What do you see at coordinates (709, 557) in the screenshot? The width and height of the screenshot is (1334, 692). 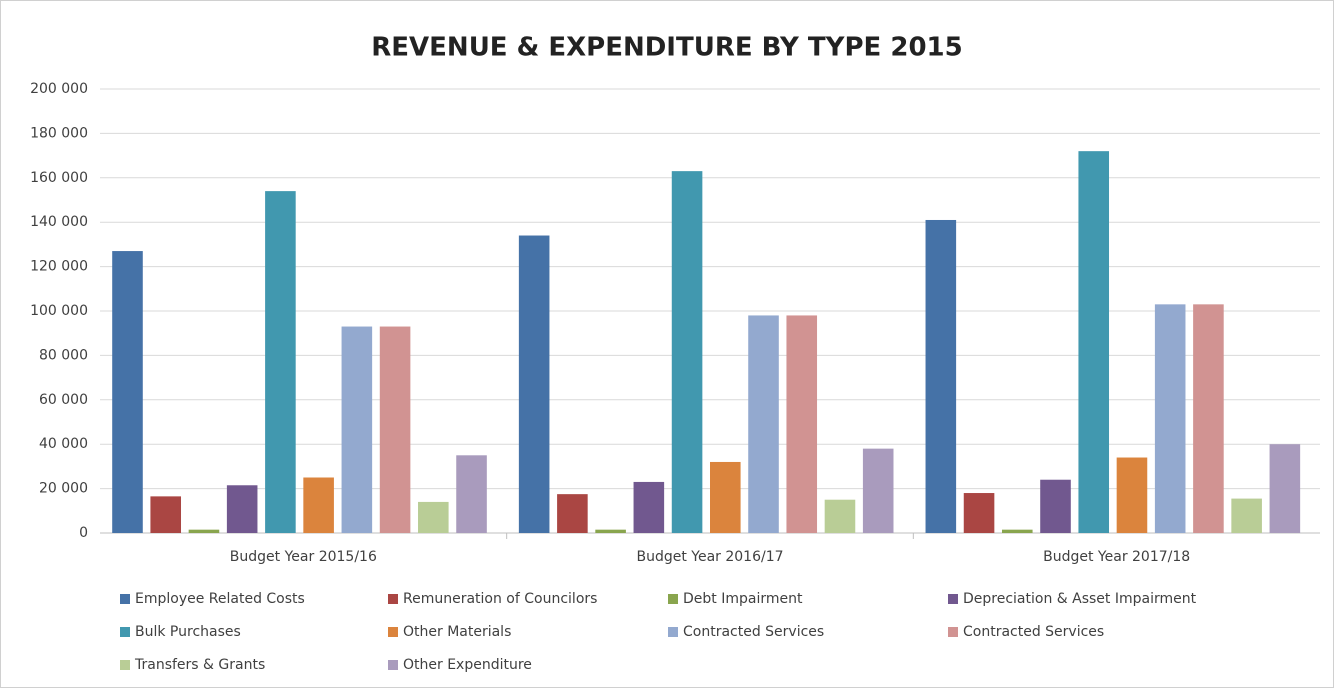 I see `x-tick-label: Budget Year 2016/17` at bounding box center [709, 557].